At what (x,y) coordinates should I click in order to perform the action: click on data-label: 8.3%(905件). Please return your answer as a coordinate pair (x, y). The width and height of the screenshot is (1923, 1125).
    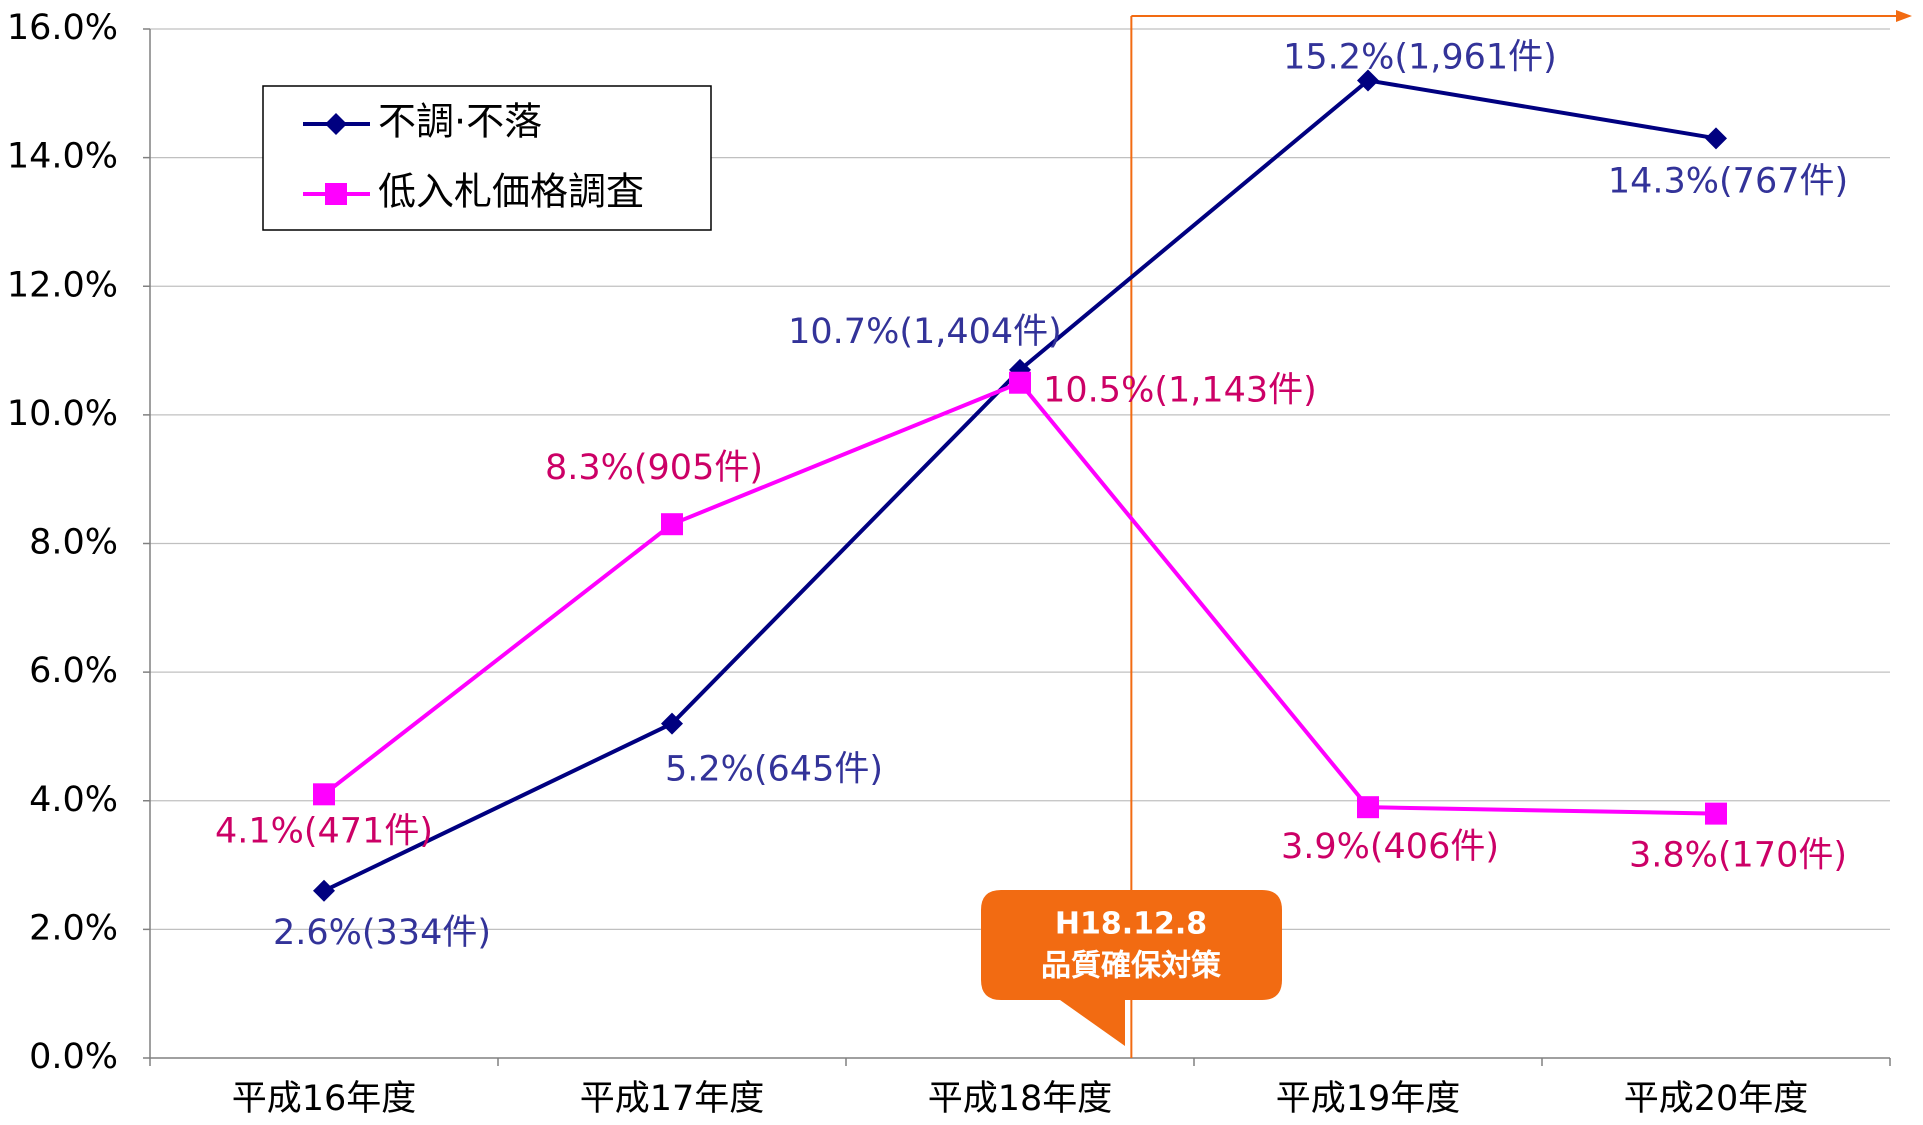
    Looking at the image, I should click on (654, 468).